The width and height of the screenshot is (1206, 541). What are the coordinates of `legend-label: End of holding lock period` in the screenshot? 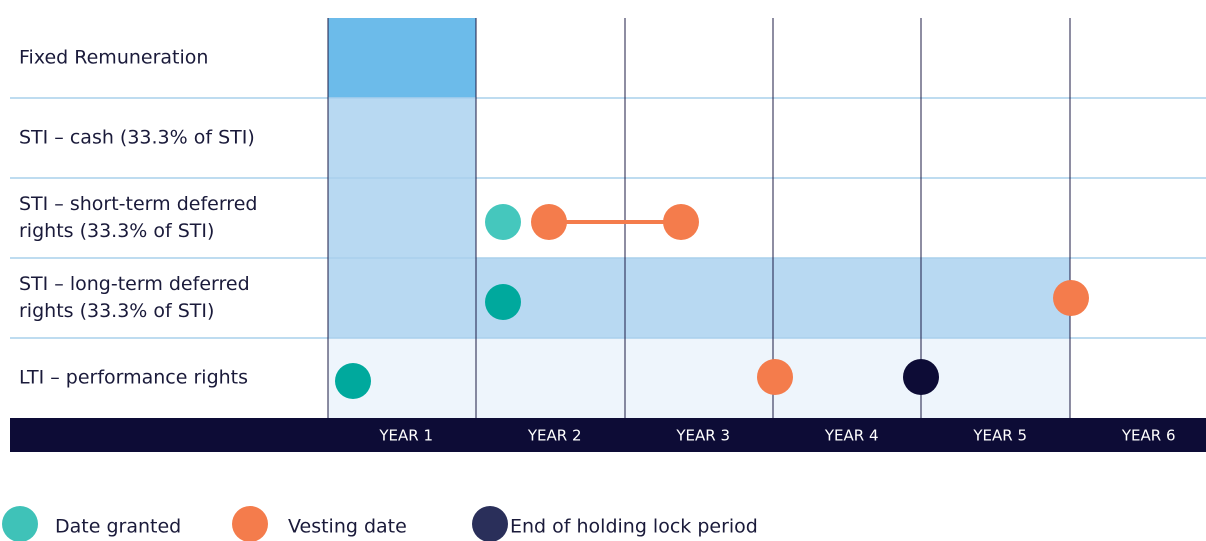 It's located at (634, 527).